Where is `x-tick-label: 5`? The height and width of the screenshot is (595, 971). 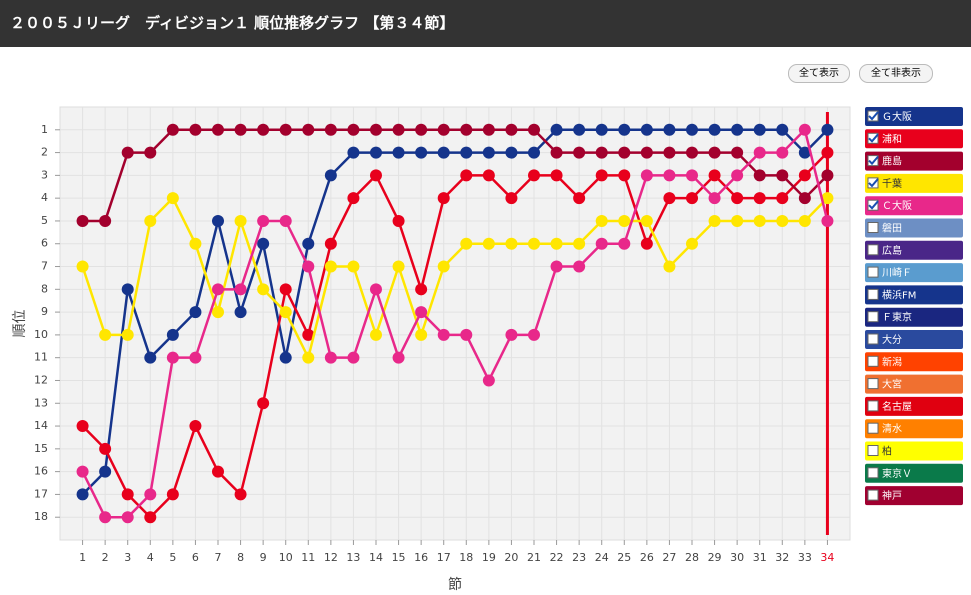
x-tick-label: 5 is located at coordinates (172, 557).